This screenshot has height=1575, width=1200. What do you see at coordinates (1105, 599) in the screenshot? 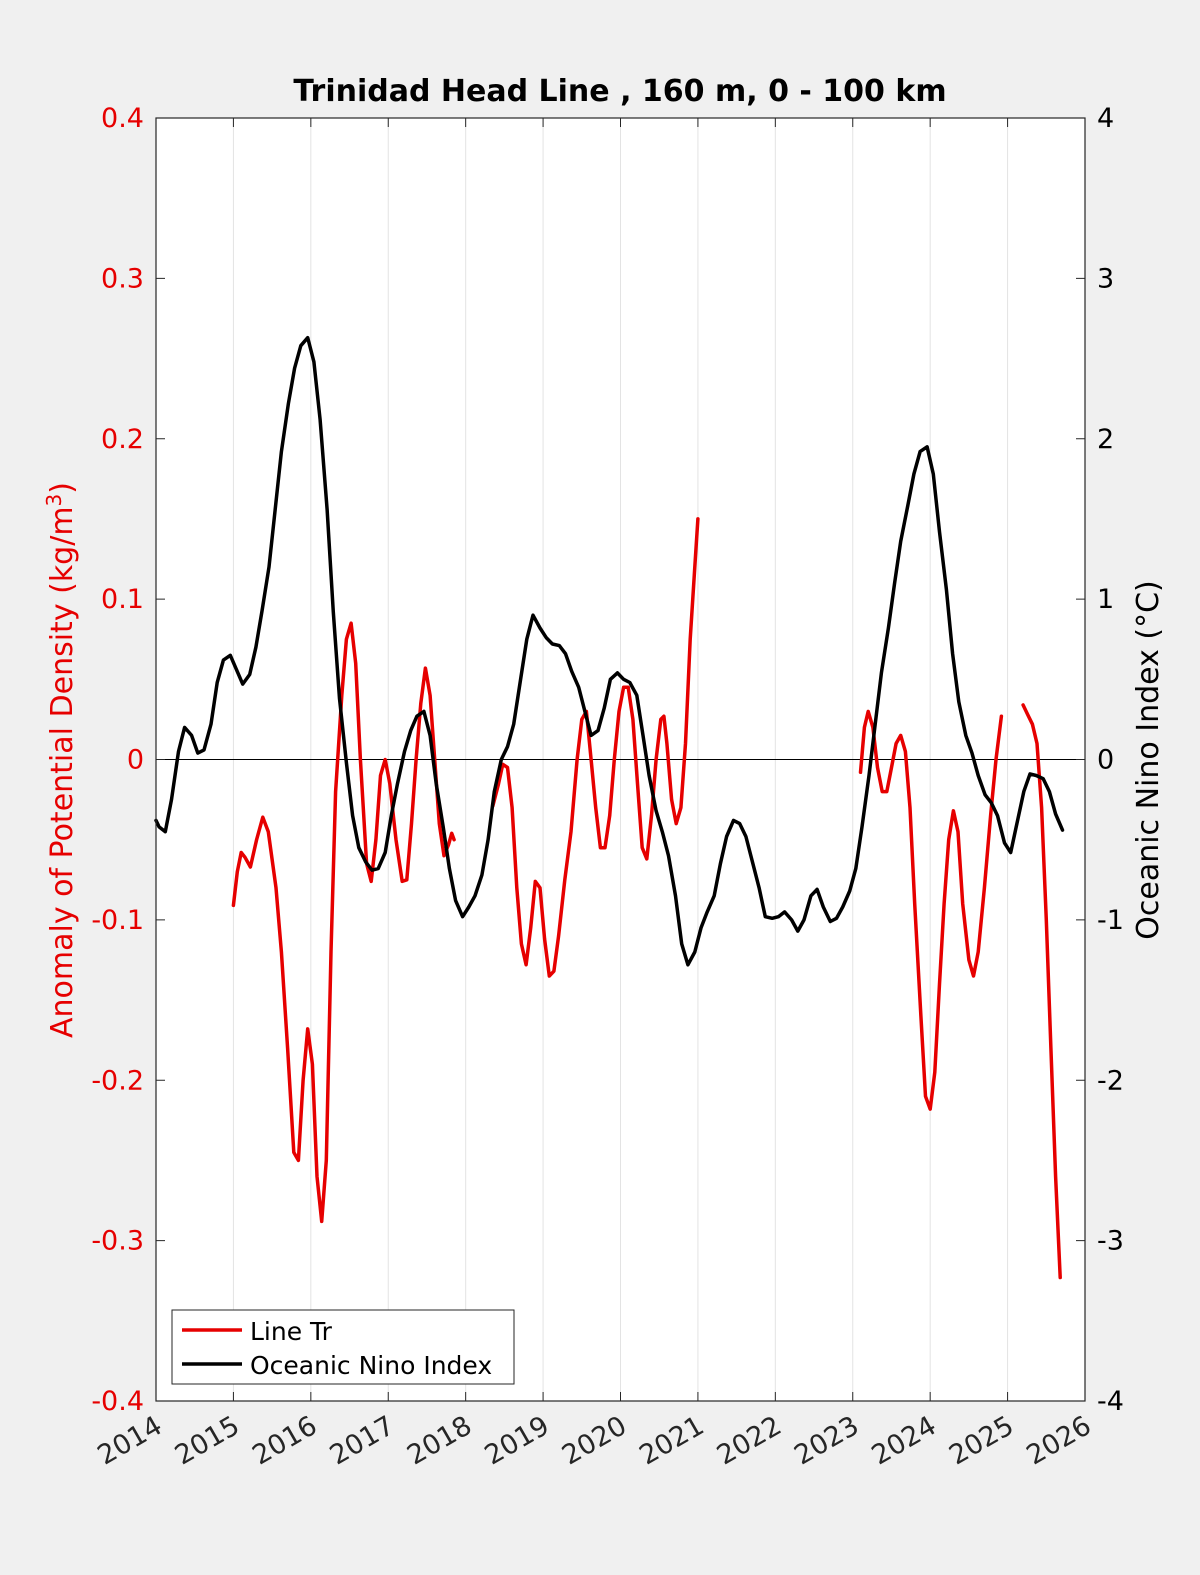
I see `y-right-tick-label-1: 1` at bounding box center [1105, 599].